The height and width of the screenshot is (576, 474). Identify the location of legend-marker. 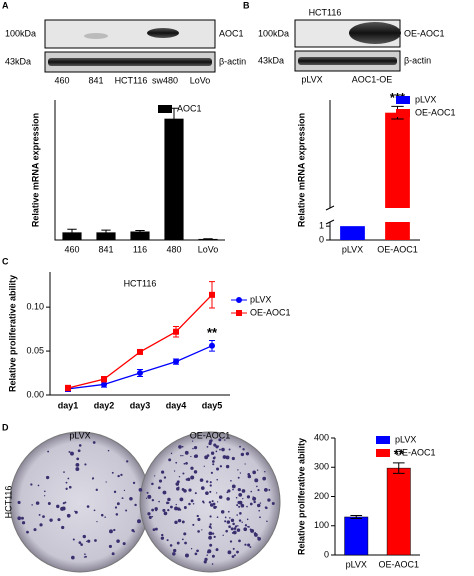
(239, 313).